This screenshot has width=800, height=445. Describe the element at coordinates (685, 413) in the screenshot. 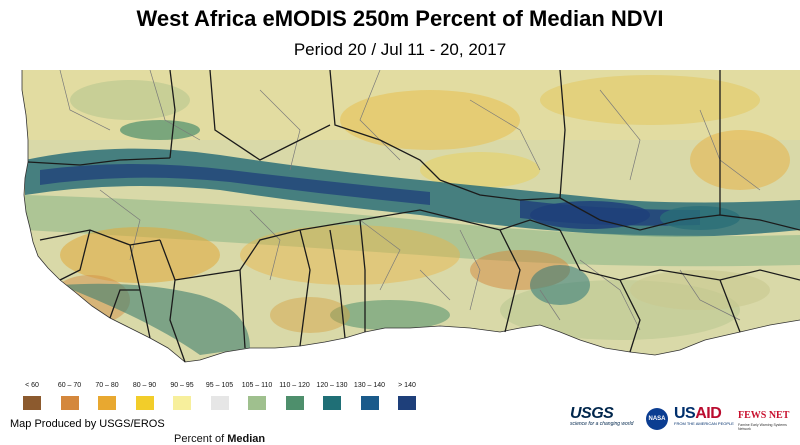

I see `usaid-us: US` at that location.